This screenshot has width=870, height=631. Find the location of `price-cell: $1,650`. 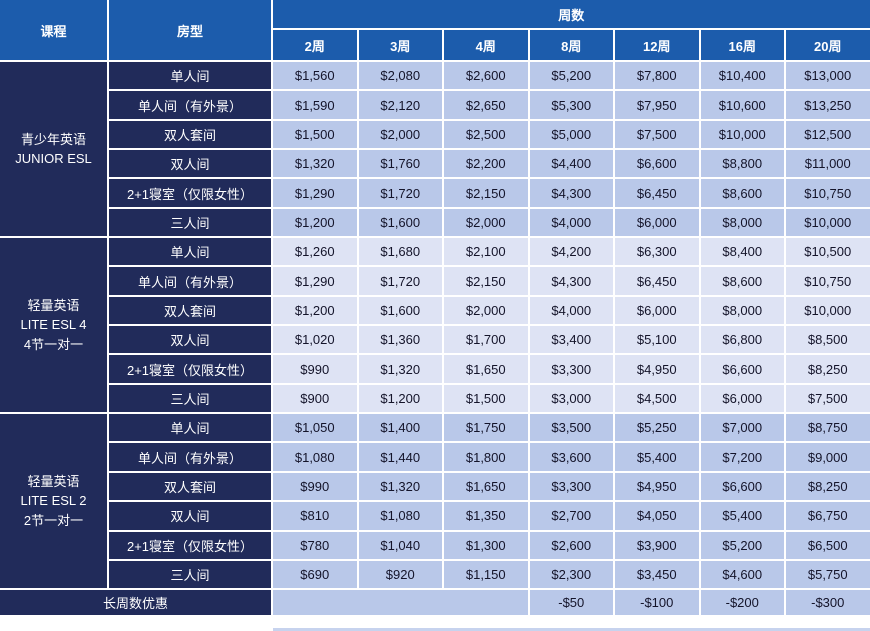

price-cell: $1,650 is located at coordinates (486, 486).